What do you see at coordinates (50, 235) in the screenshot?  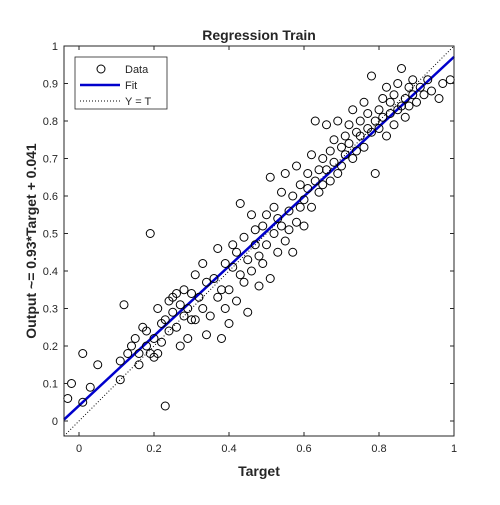 I see `y-tick-label: 0.5` at bounding box center [50, 235].